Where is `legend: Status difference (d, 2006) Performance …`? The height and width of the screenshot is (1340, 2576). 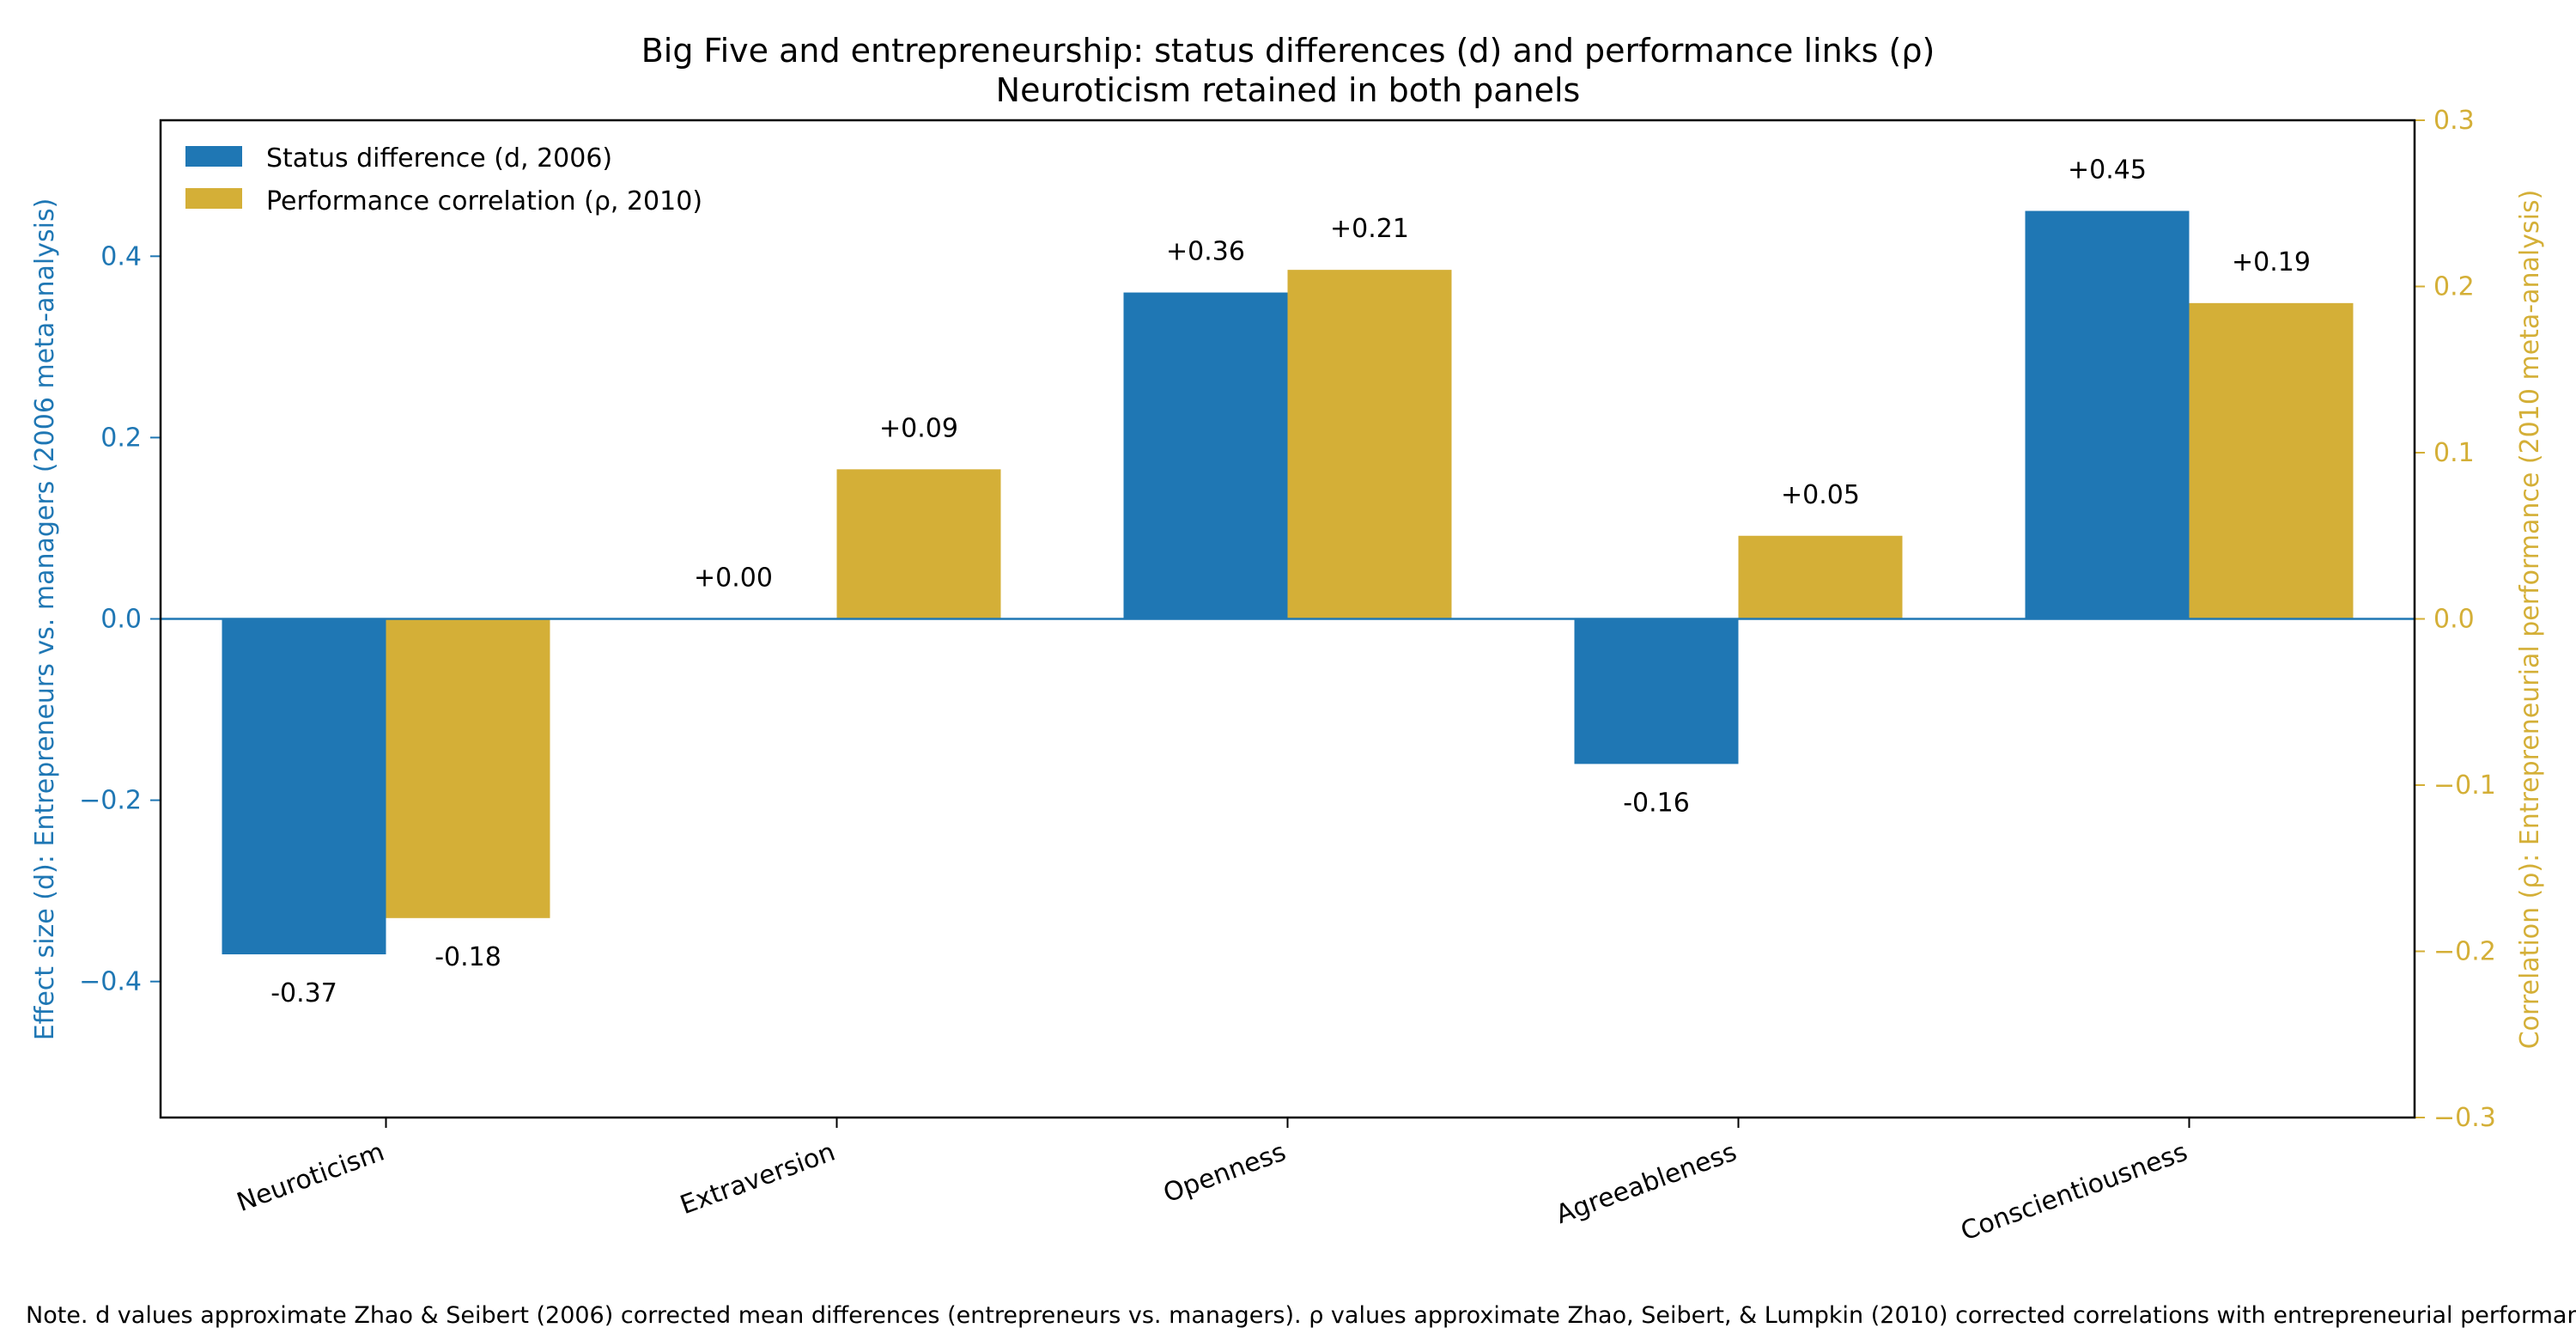
legend: Status difference (d, 2006) Performance … is located at coordinates (444, 179).